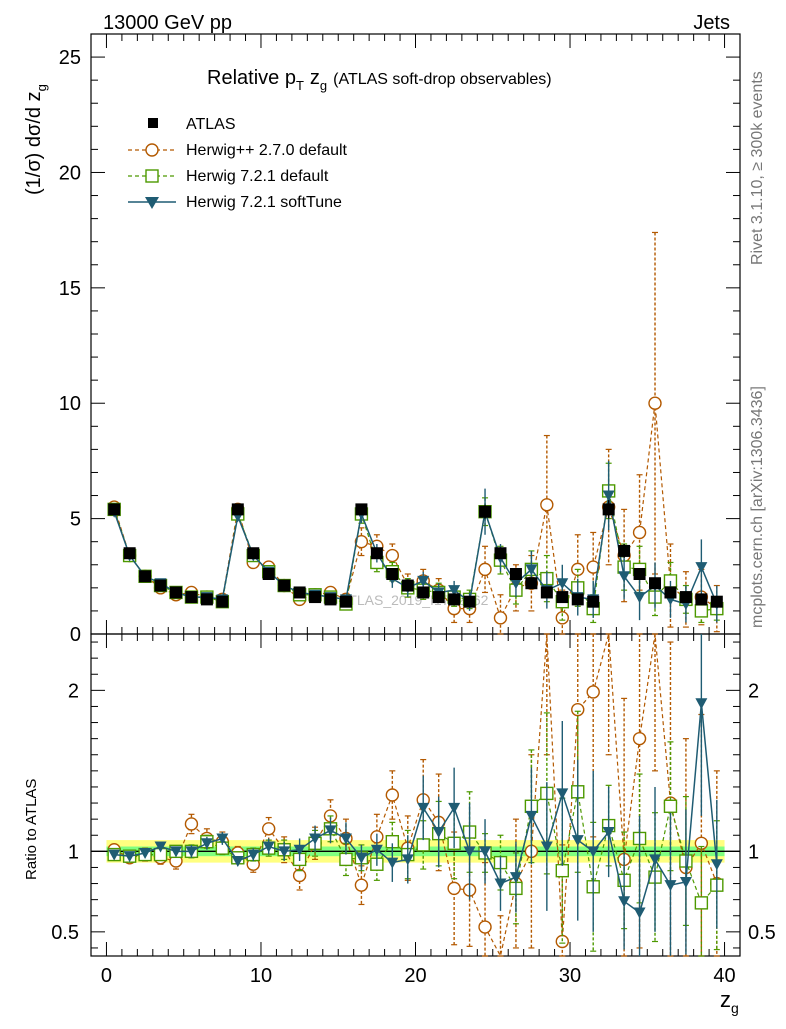  Describe the element at coordinates (315, 78) in the screenshot. I see `chart-title-var: z` at that location.